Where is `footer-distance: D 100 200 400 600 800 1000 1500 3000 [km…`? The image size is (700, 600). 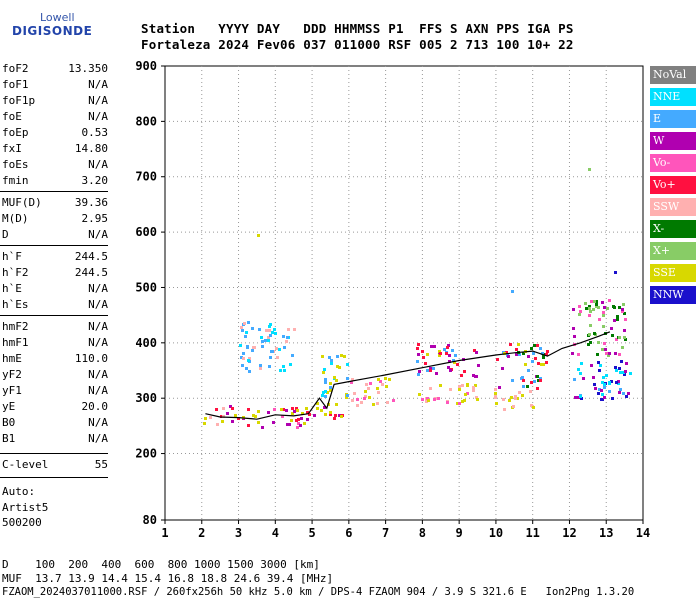
footer-distance: D 100 200 400 600 800 1000 1500 3000 [km… is located at coordinates (161, 564).